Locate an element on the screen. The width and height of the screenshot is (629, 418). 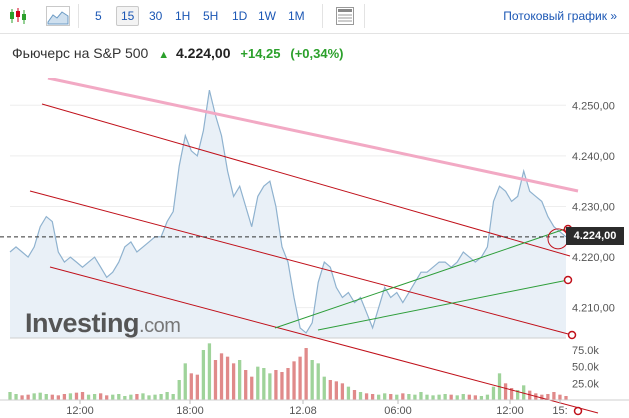
investing-logo: Investing.com is located at coordinates (103, 323).